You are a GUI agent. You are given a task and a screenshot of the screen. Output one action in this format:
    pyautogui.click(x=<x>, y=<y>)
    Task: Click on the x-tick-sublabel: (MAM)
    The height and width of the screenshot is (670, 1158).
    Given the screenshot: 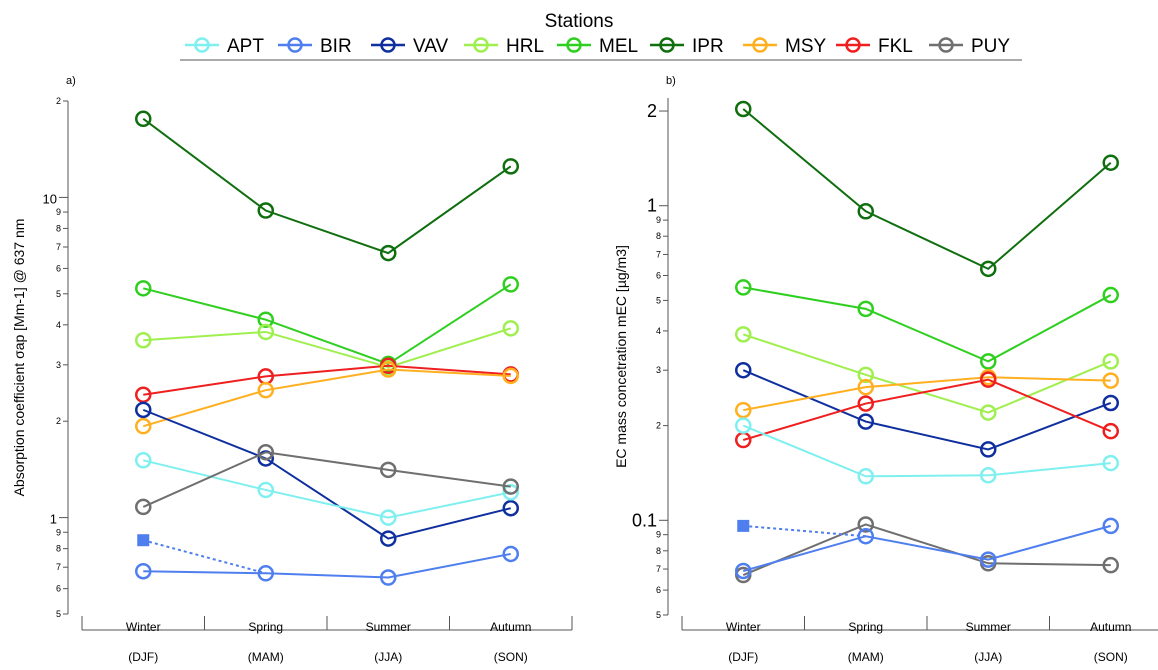 What is the action you would take?
    pyautogui.click(x=266, y=657)
    